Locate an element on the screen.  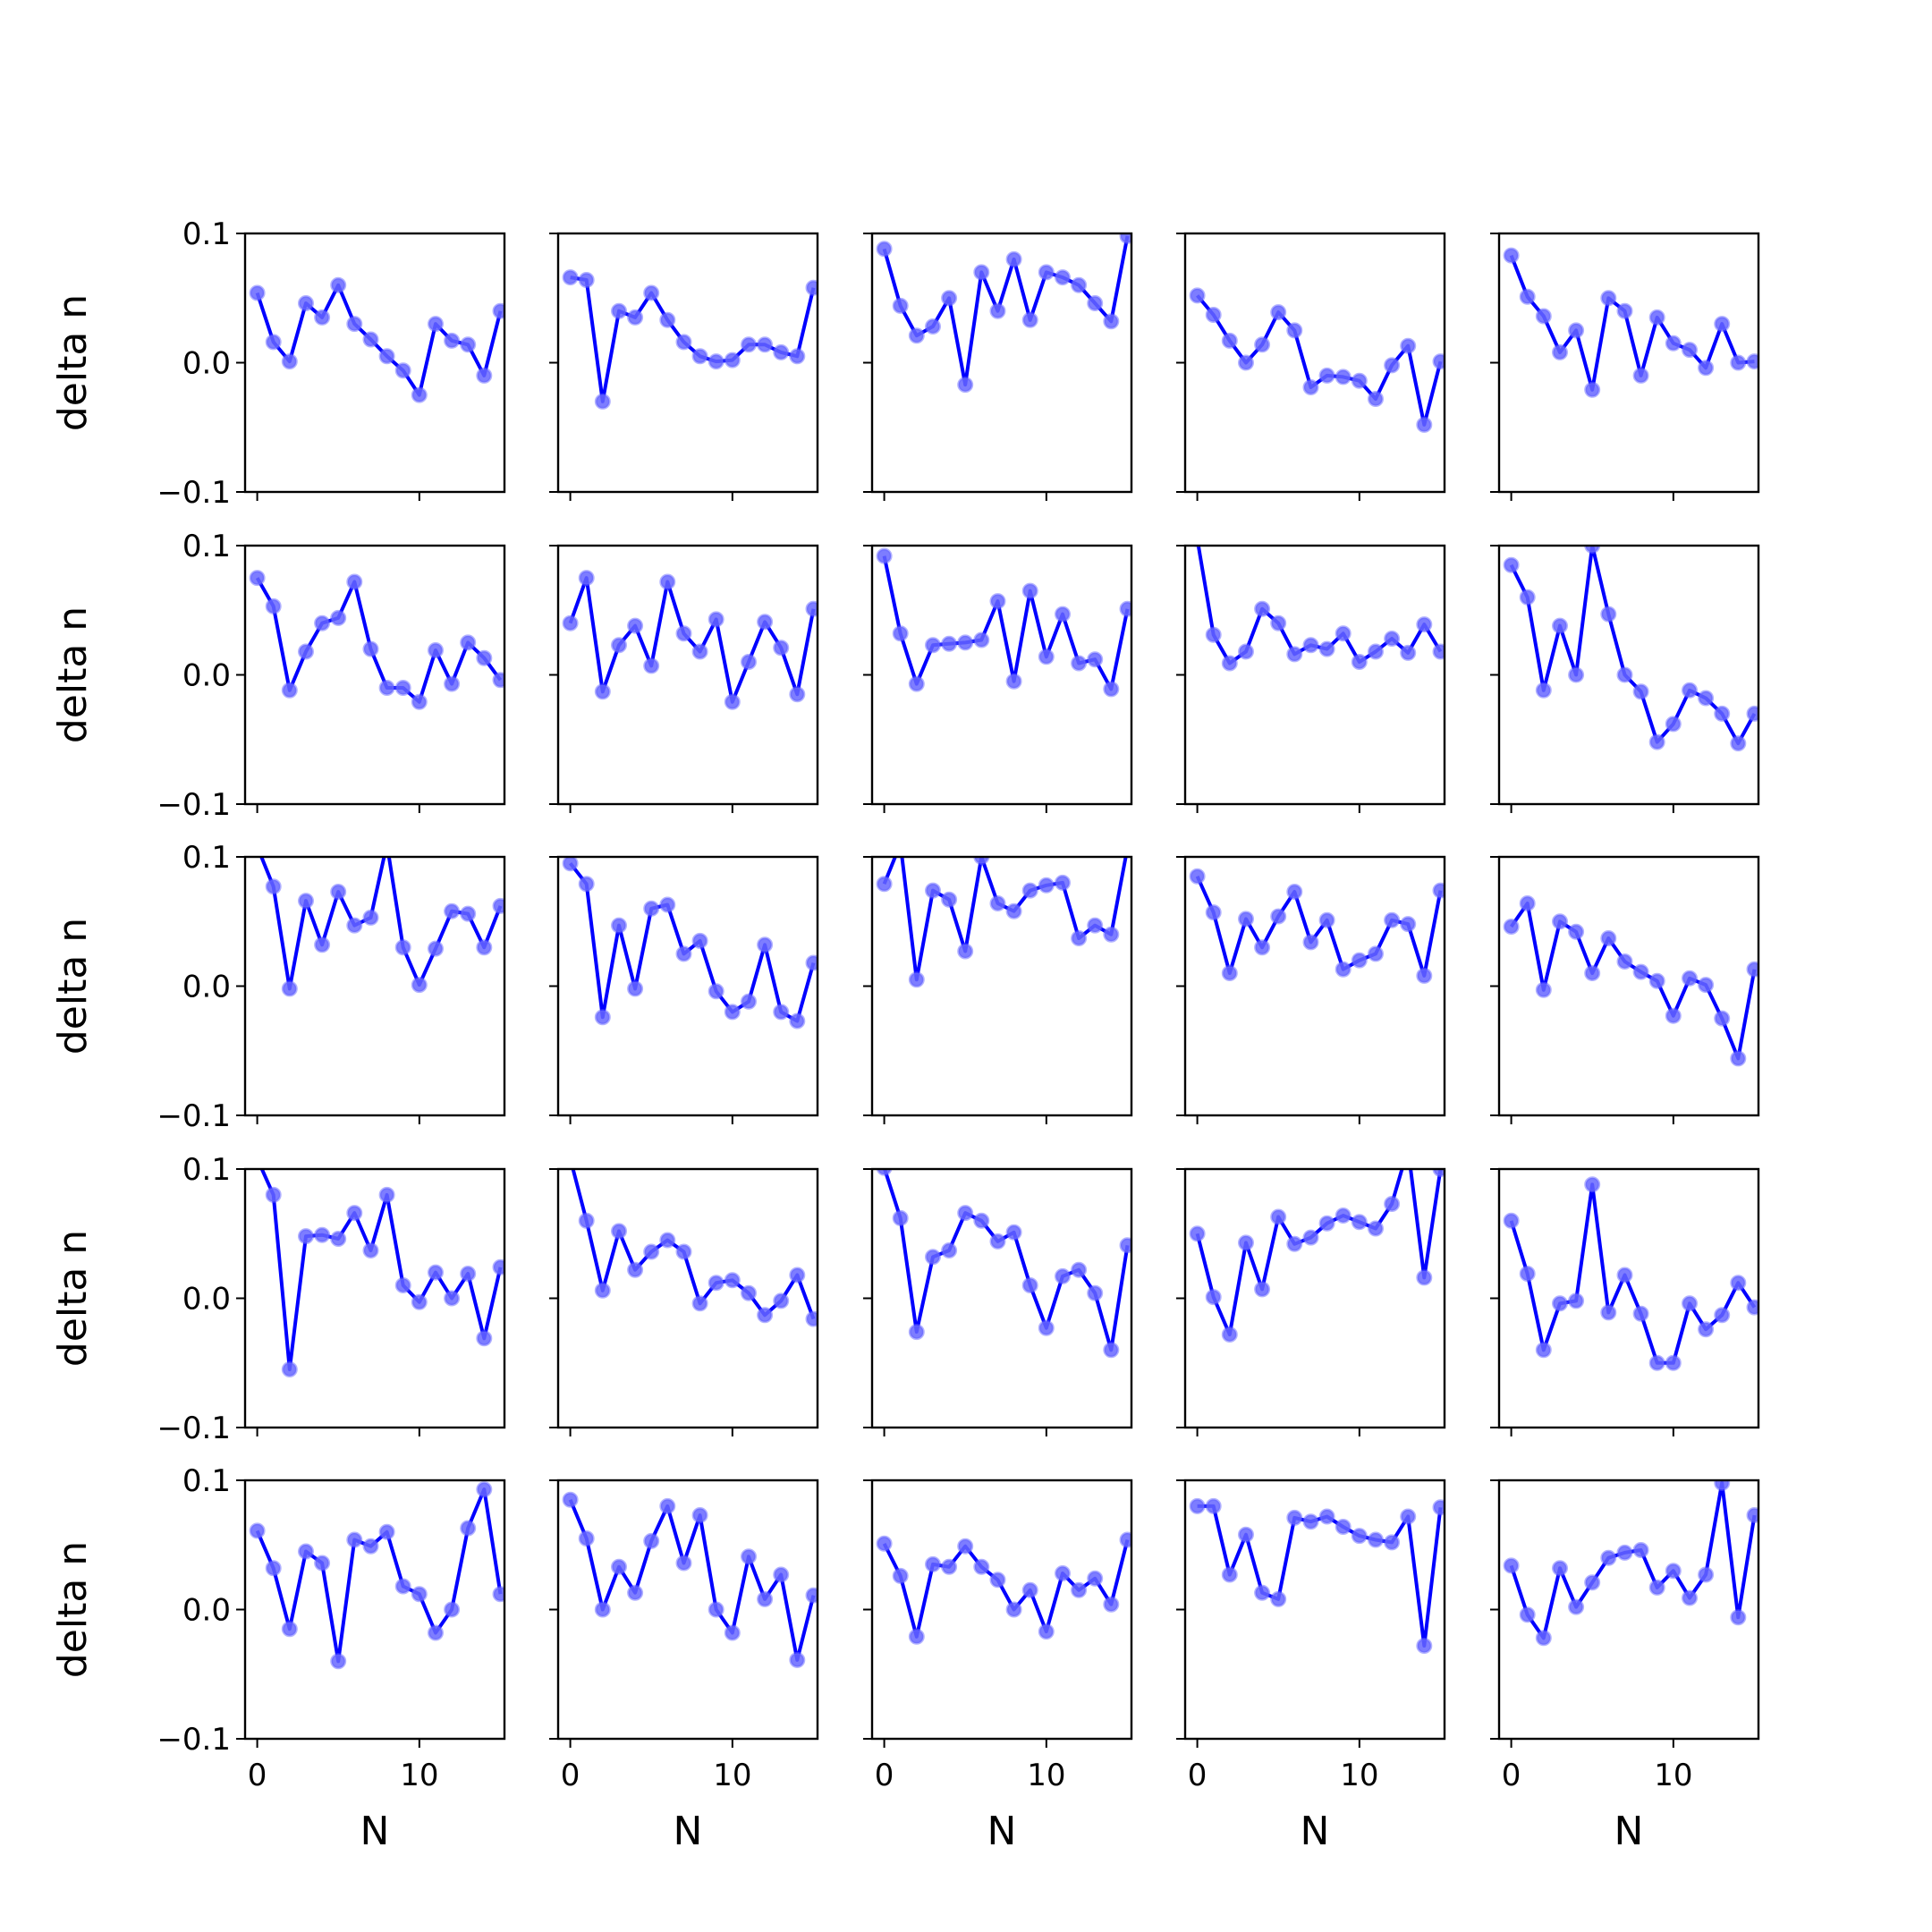
subplot-r5-c5: 0 10 N is located at coordinates (1625, 1666).